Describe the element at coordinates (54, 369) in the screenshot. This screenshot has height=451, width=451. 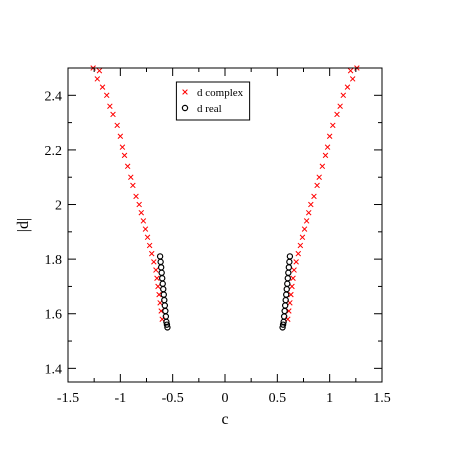
I see `y-tick-label: 1.4` at that location.